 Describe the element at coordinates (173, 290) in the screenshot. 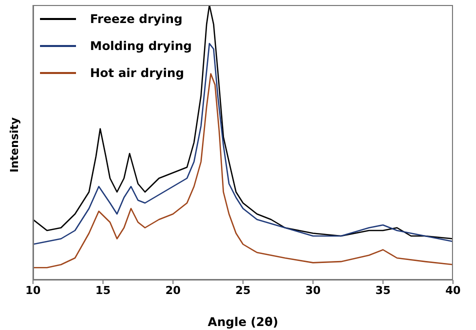

I see `x-tick-label: 20` at that location.